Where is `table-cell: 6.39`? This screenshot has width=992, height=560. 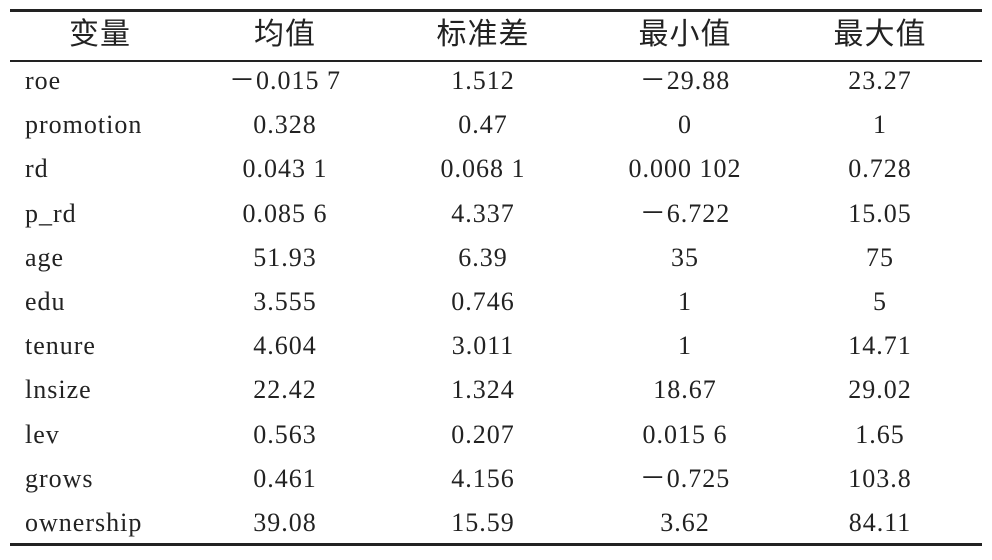 table-cell: 6.39 is located at coordinates (483, 257).